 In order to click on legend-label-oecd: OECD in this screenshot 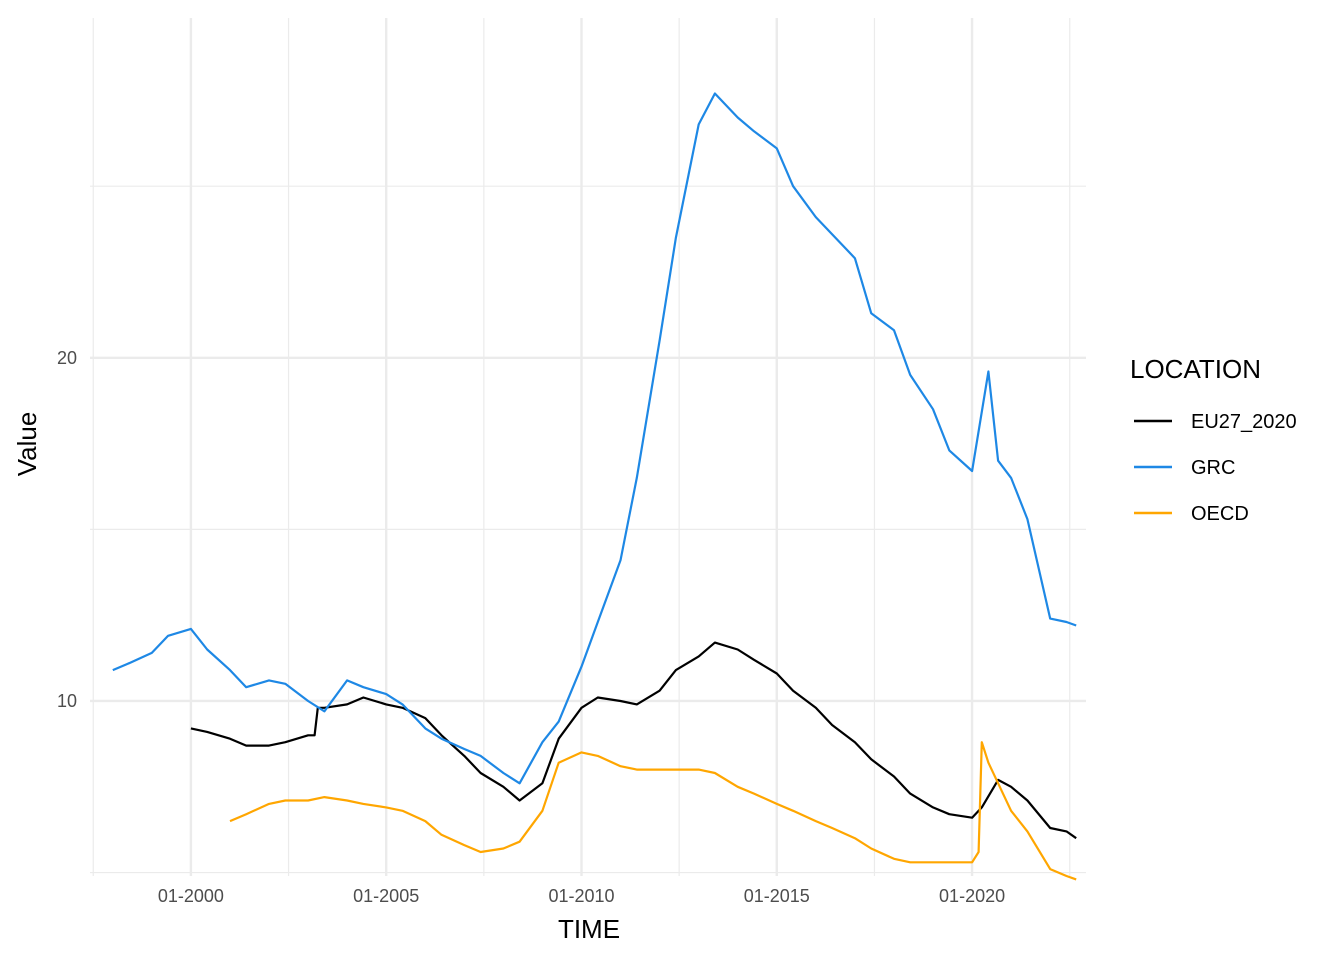, I will do `click(1220, 514)`.